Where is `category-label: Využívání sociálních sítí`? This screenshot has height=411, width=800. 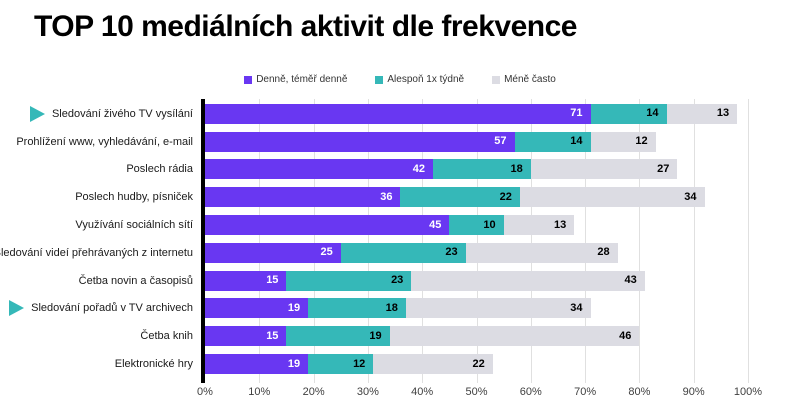 category-label: Využívání sociálních sítí is located at coordinates (134, 225).